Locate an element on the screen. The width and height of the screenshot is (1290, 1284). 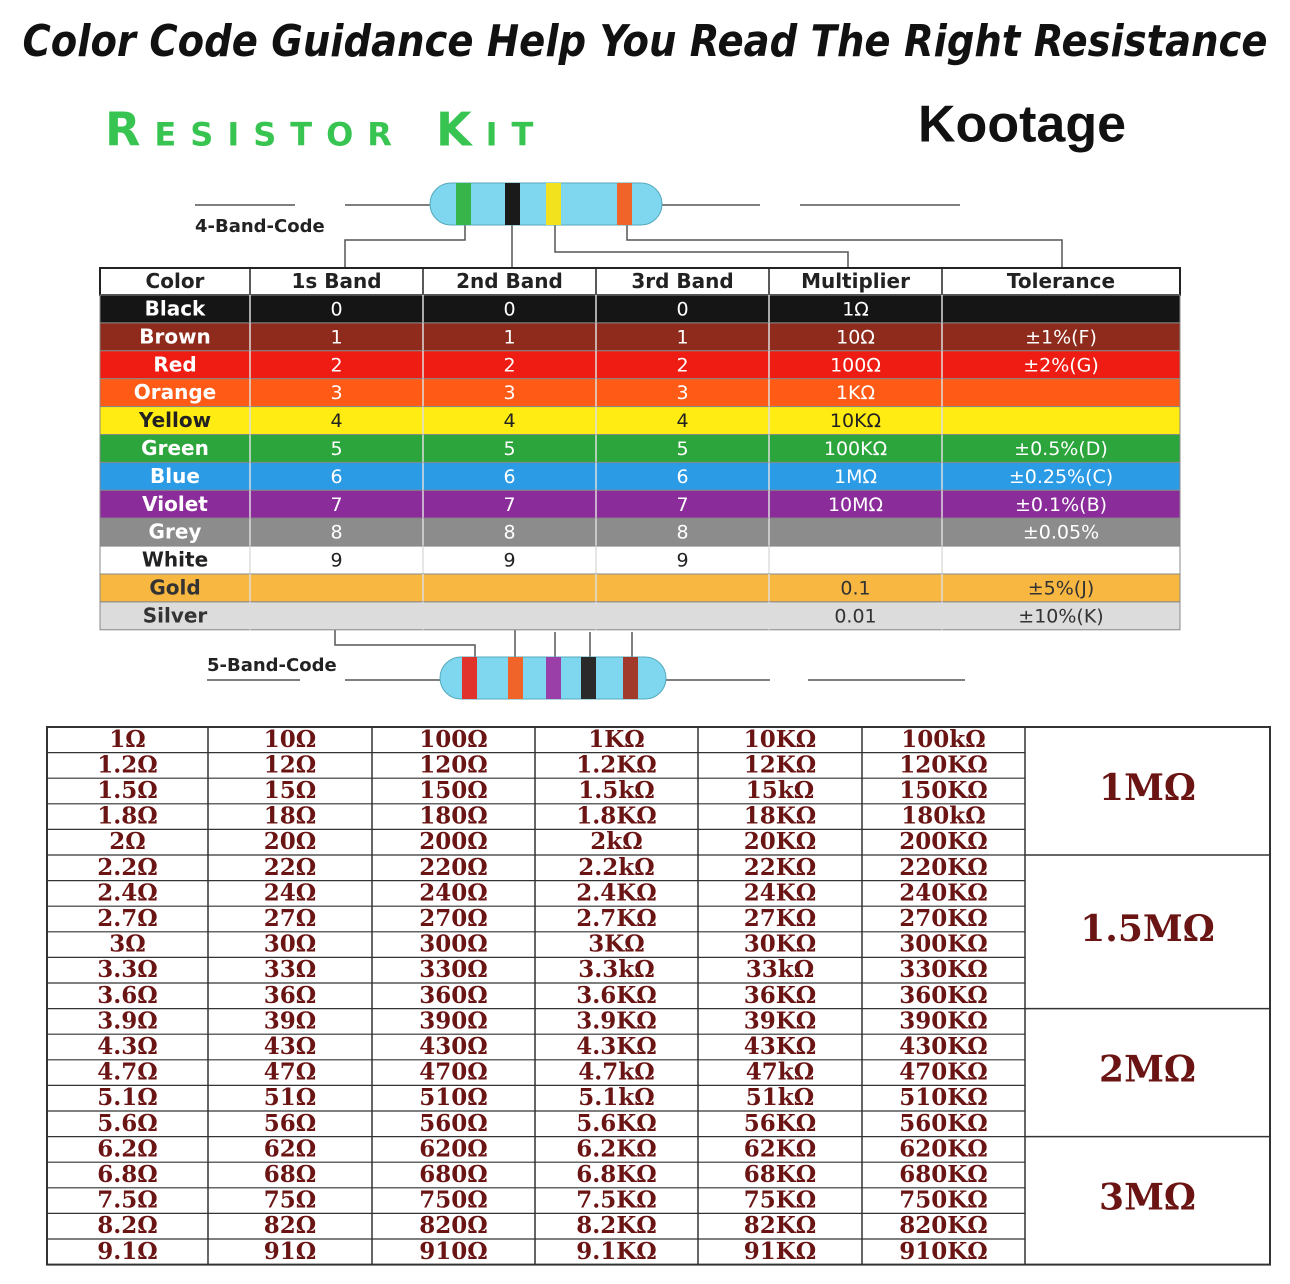
resistance-value: 68Ω is located at coordinates (290, 1174).